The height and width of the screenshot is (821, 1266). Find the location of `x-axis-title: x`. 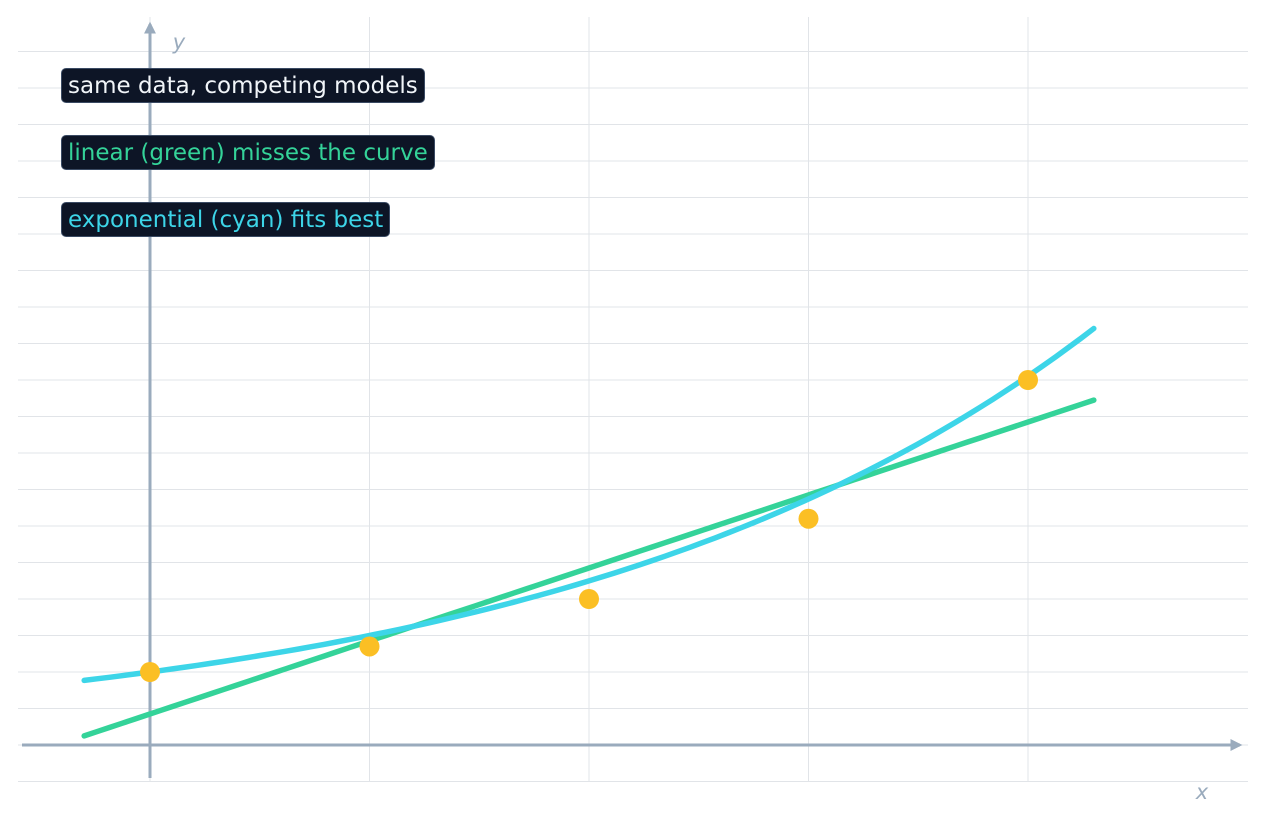

x-axis-title: x is located at coordinates (1202, 792).